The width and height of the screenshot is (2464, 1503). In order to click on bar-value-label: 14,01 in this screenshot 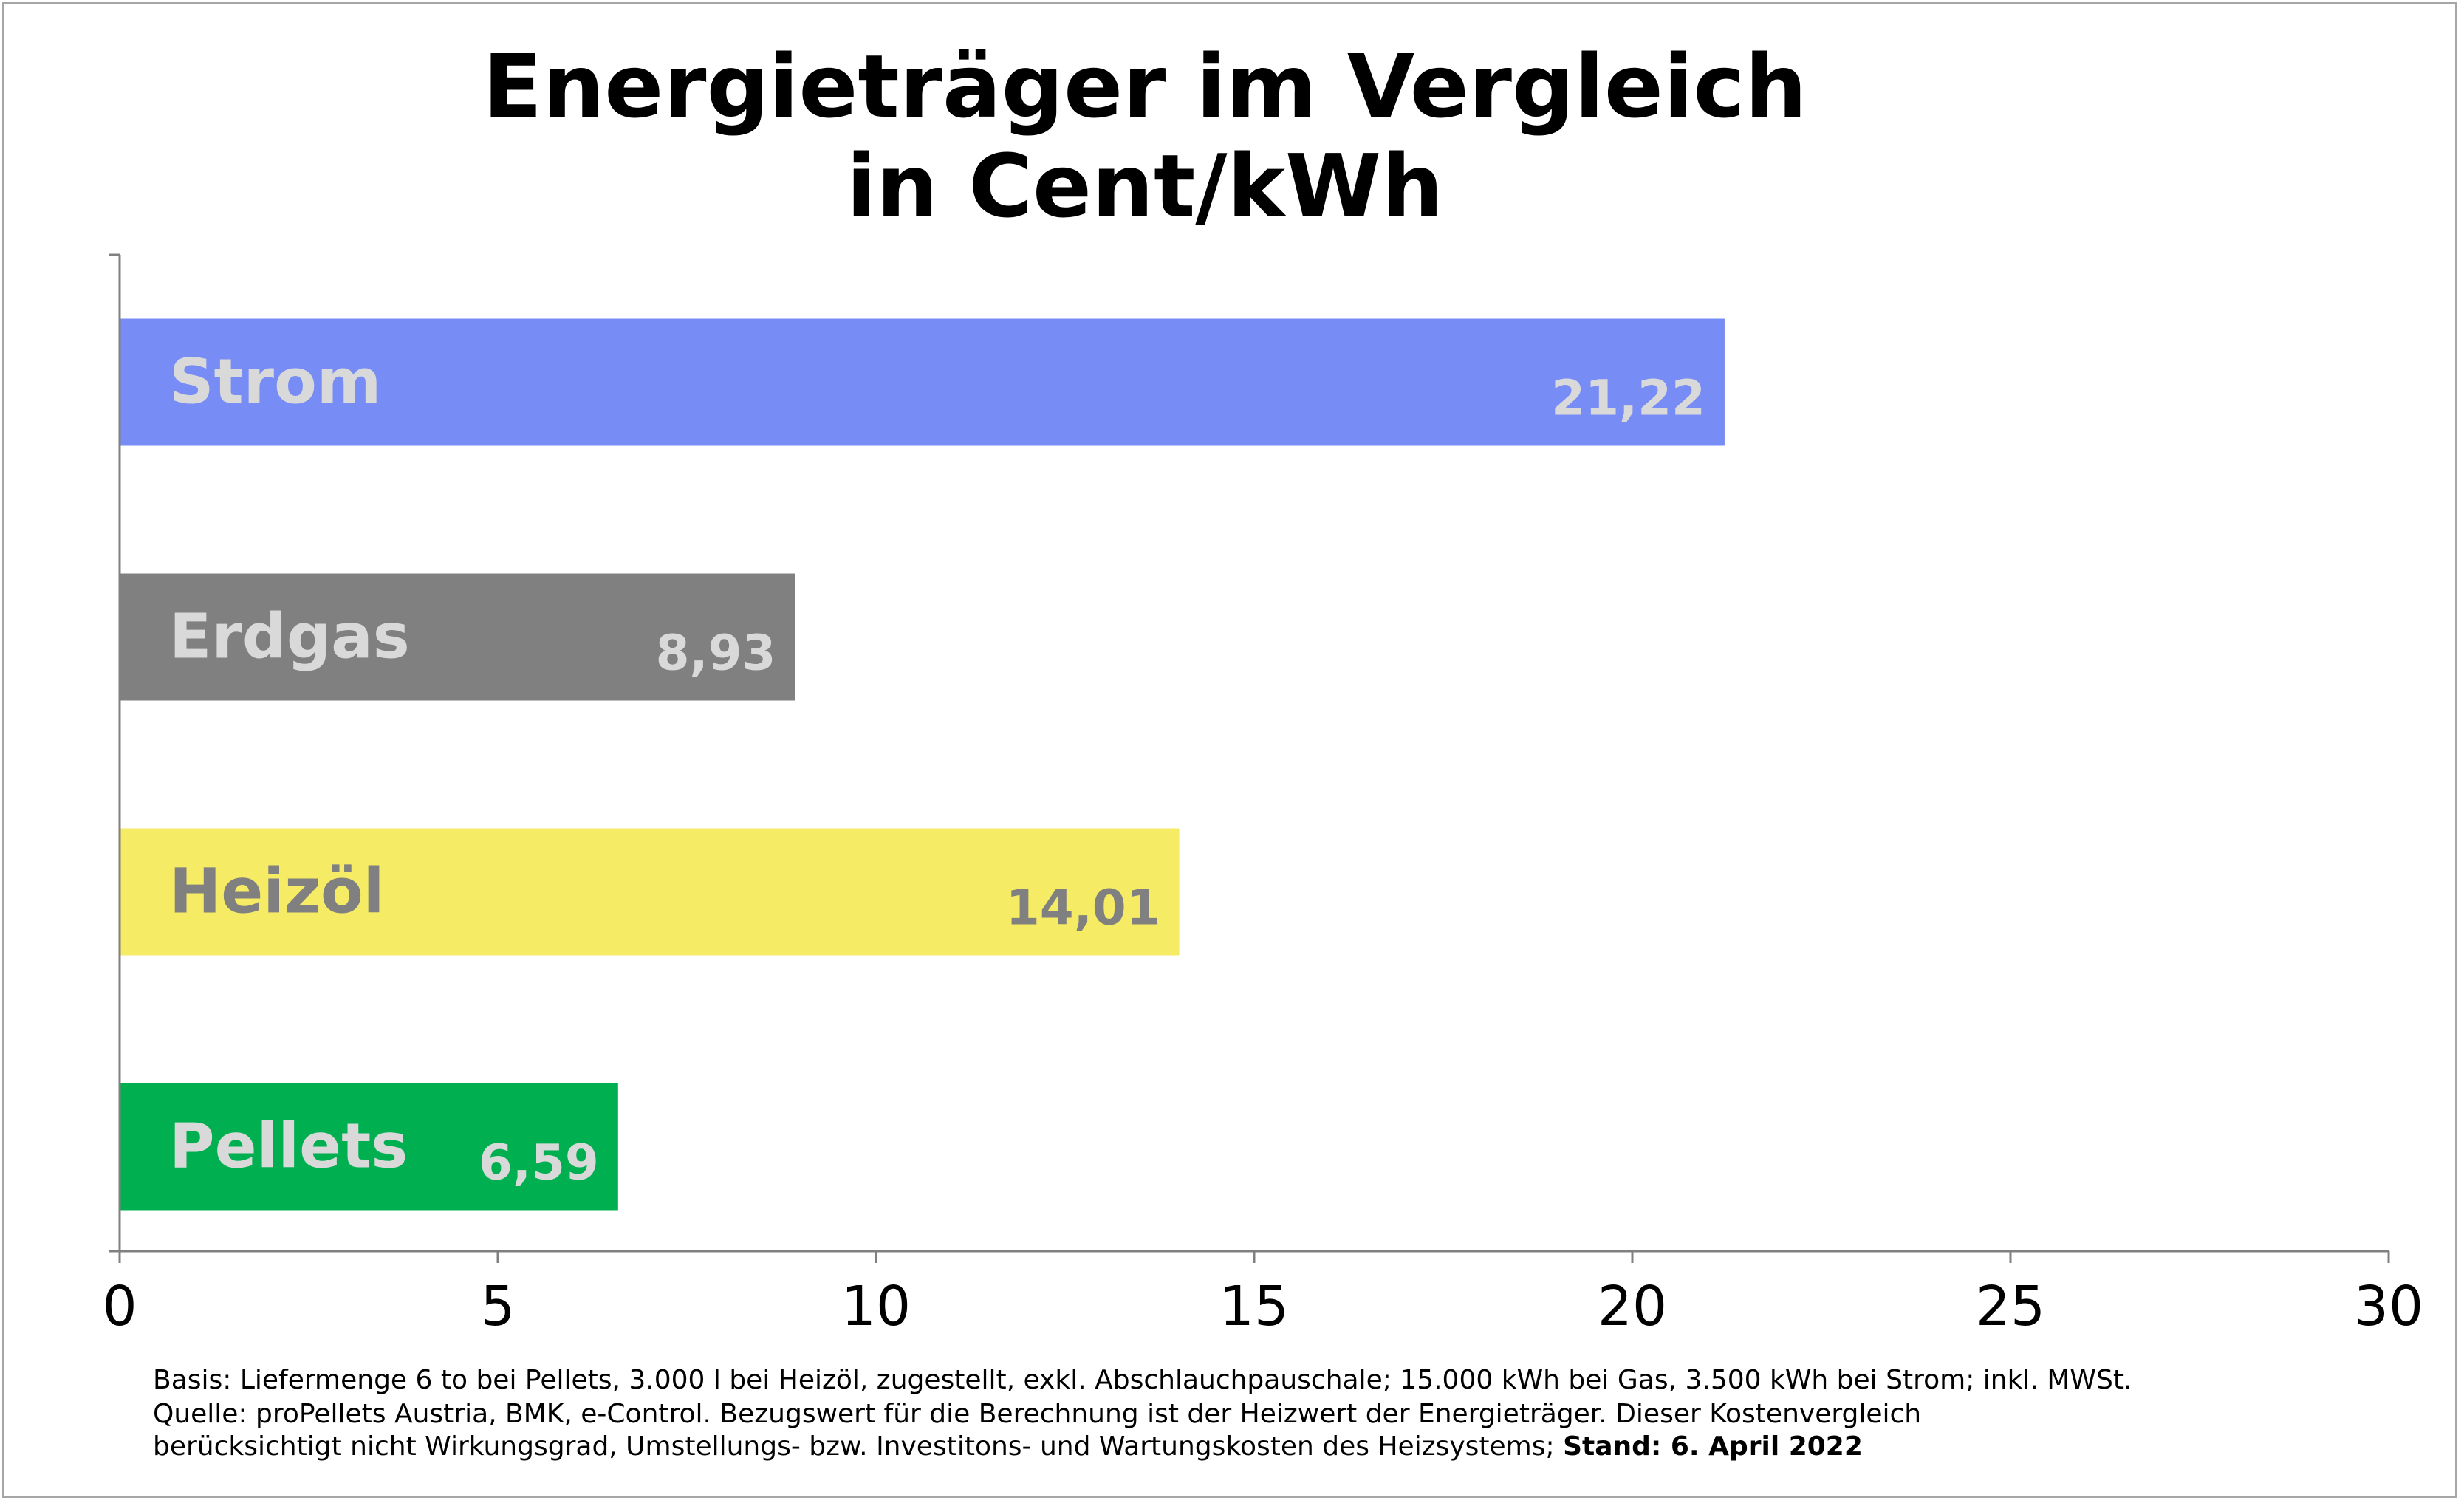, I will do `click(1083, 908)`.